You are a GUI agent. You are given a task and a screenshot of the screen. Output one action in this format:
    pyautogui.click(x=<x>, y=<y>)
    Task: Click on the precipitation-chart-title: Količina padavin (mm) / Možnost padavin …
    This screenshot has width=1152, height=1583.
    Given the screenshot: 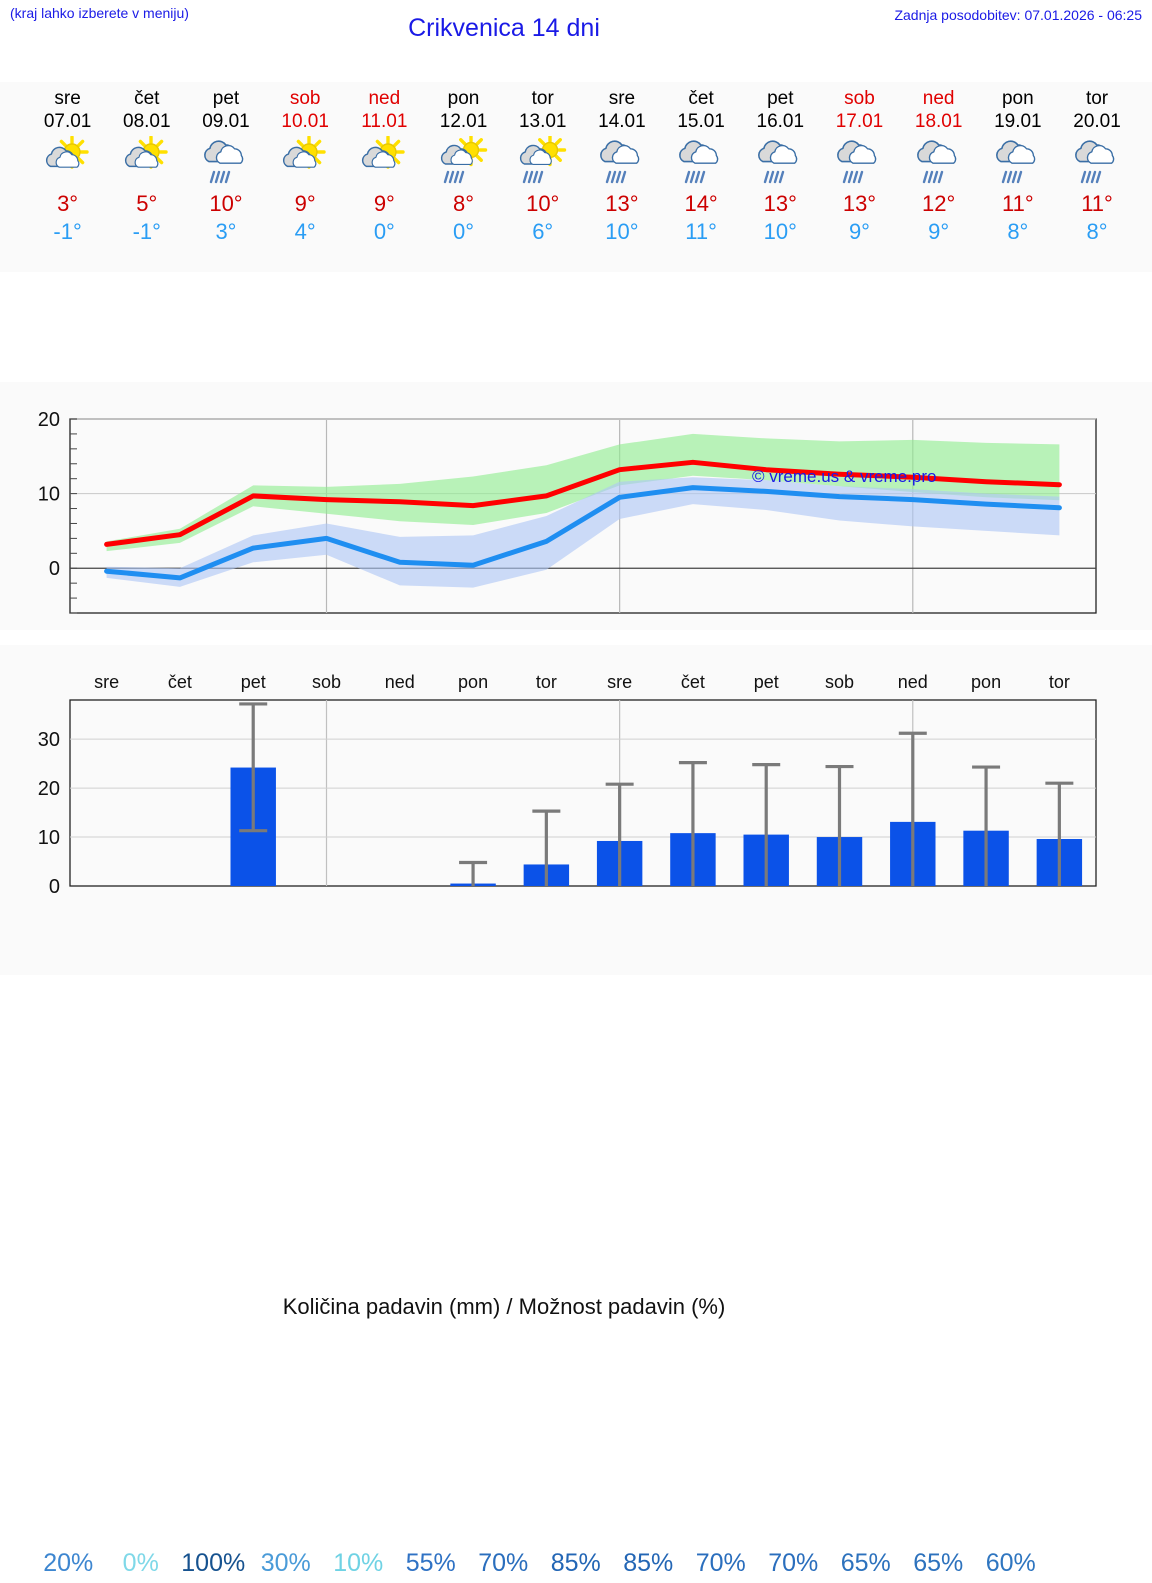 What is the action you would take?
    pyautogui.click(x=504, y=1306)
    